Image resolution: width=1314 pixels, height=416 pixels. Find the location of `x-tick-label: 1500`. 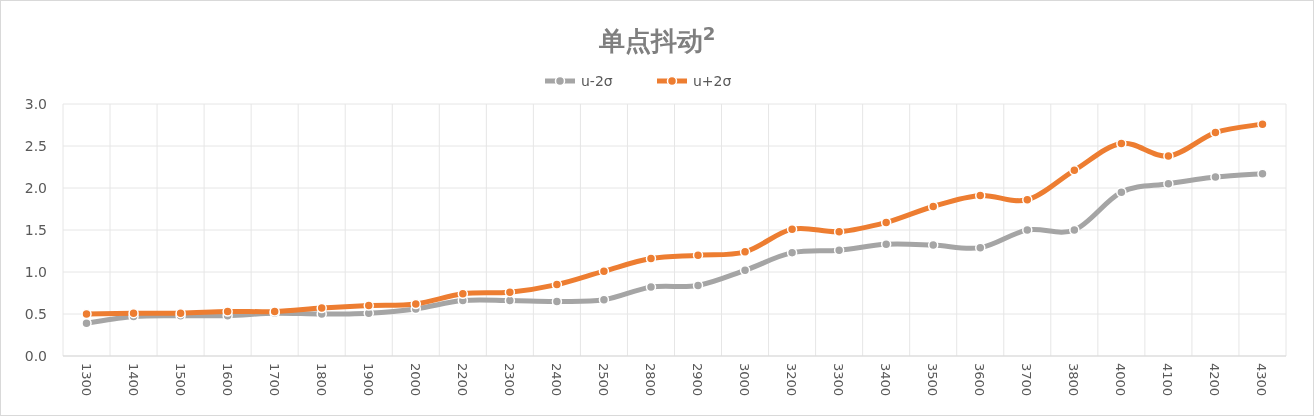

x-tick-label: 1500 is located at coordinates (180, 380).